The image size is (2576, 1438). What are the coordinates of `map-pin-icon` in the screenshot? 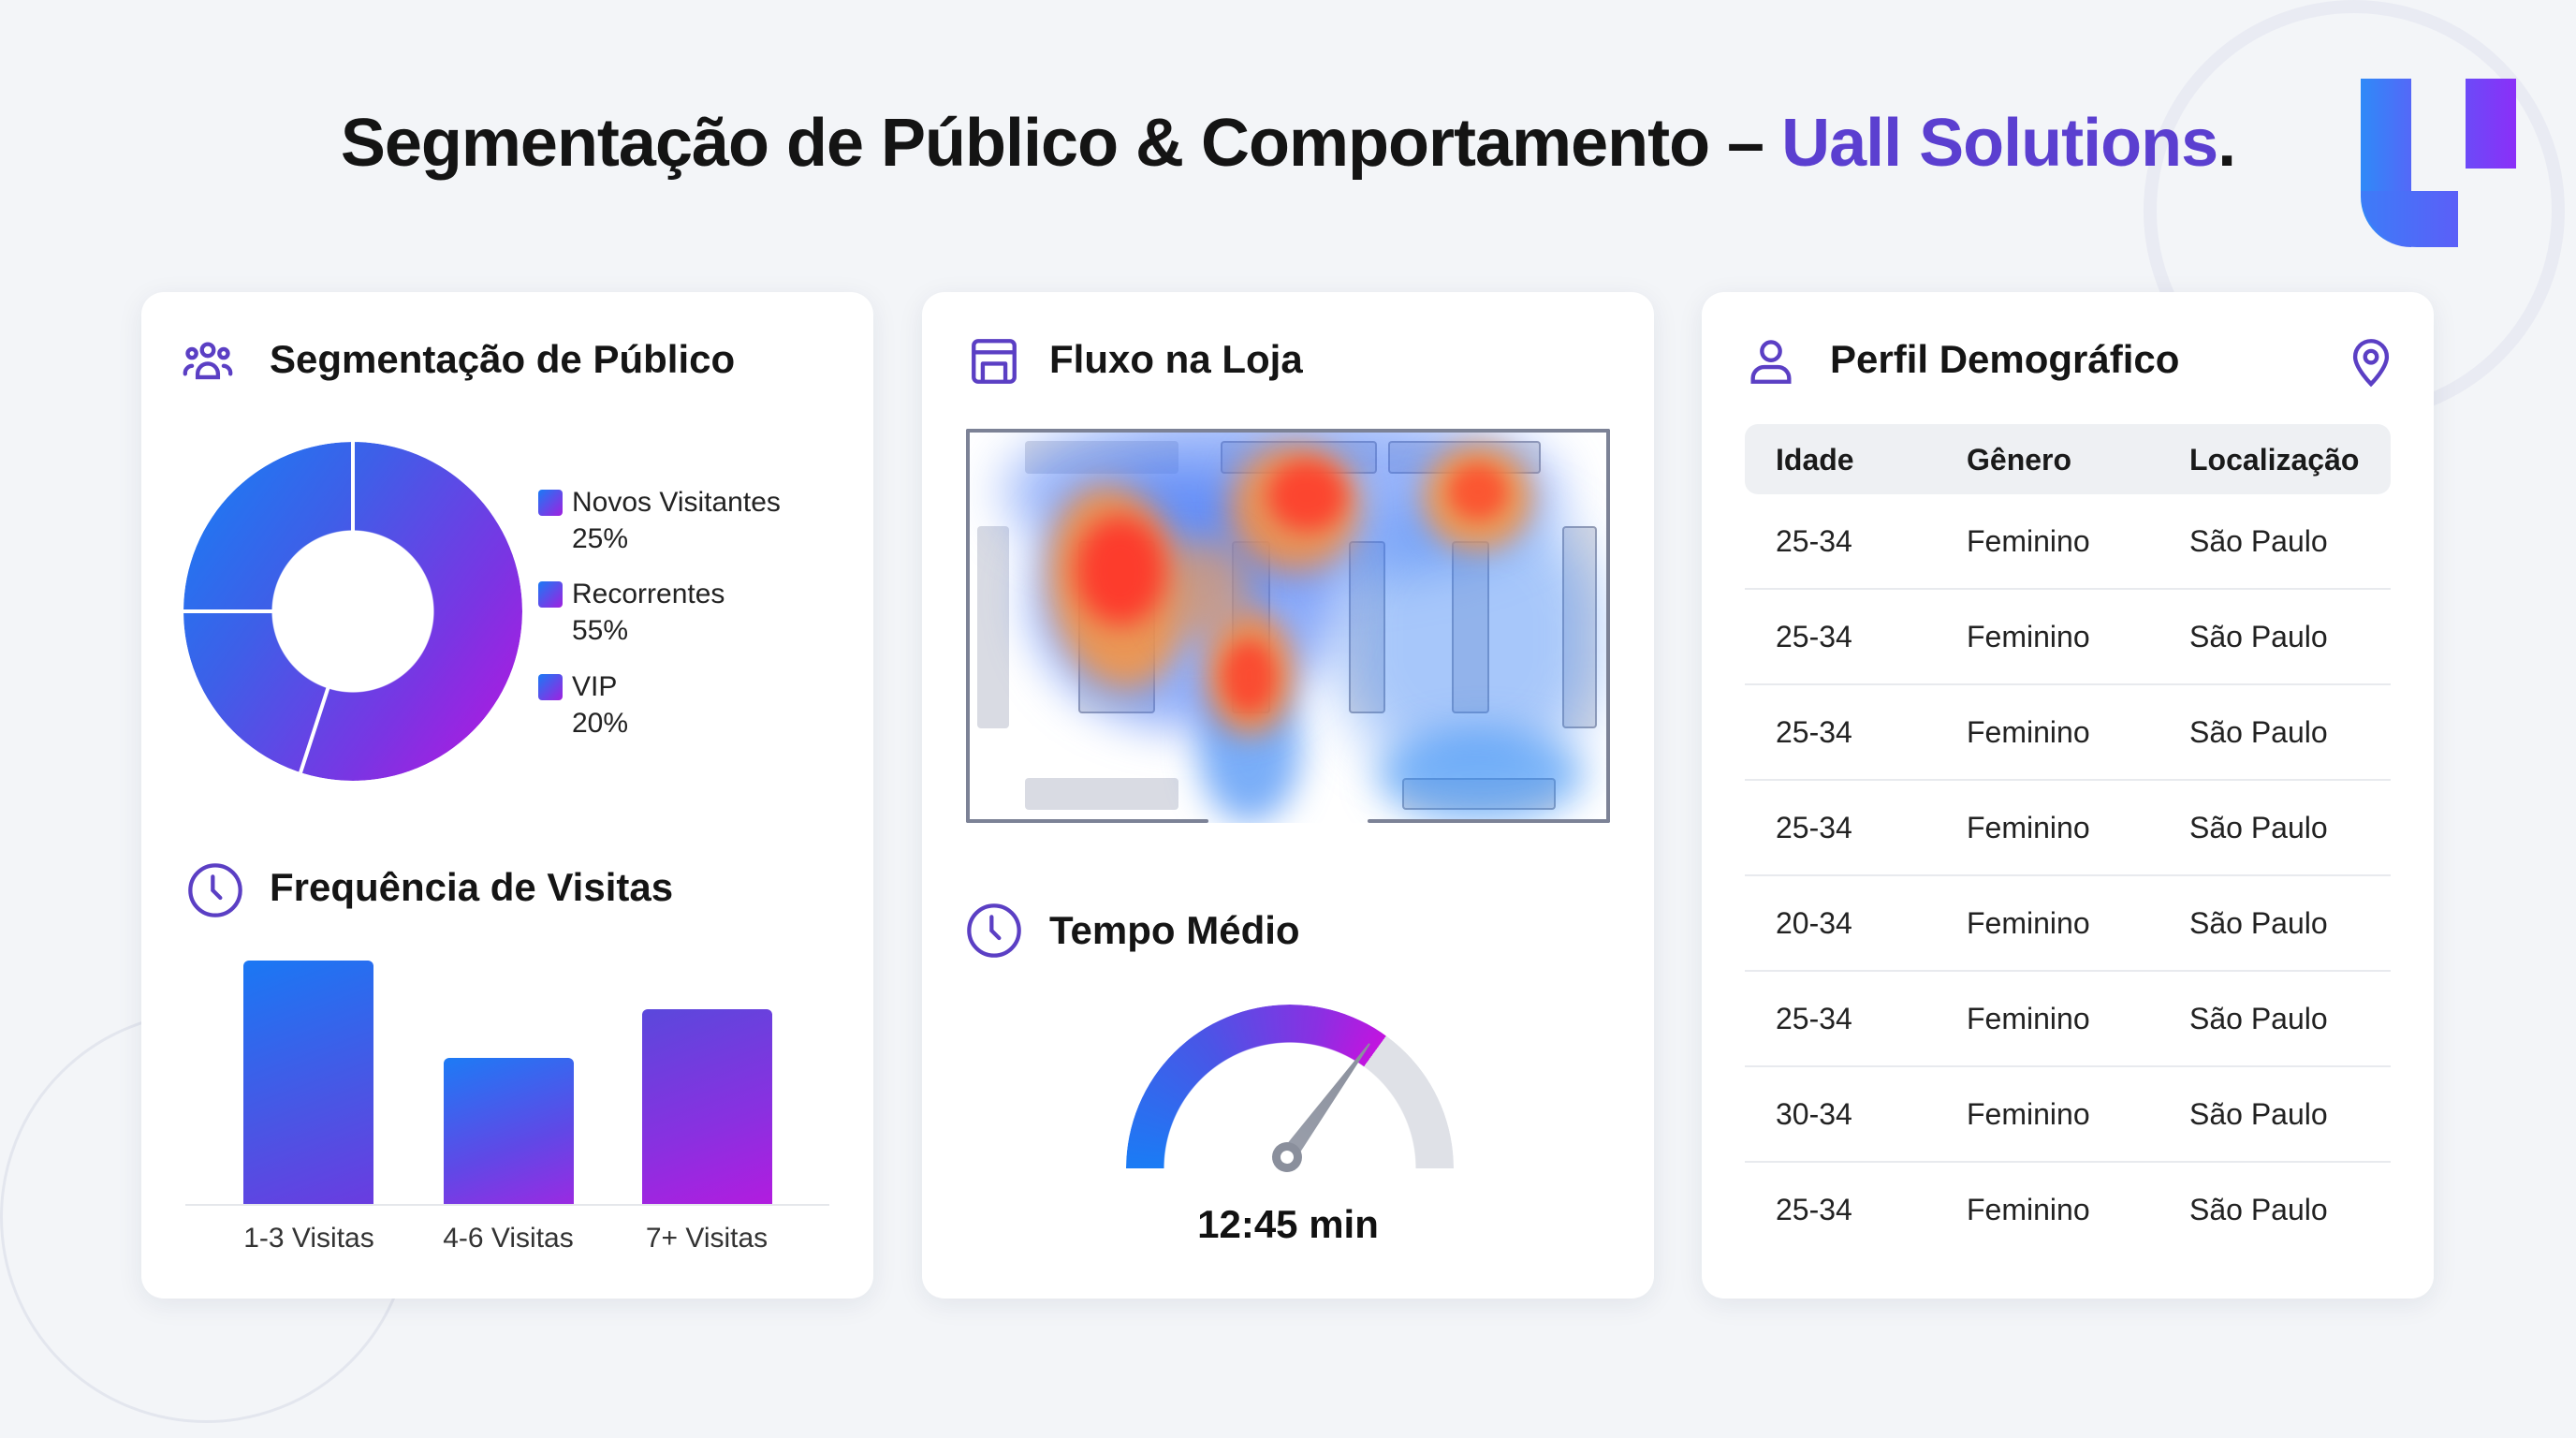 It's located at (2371, 361).